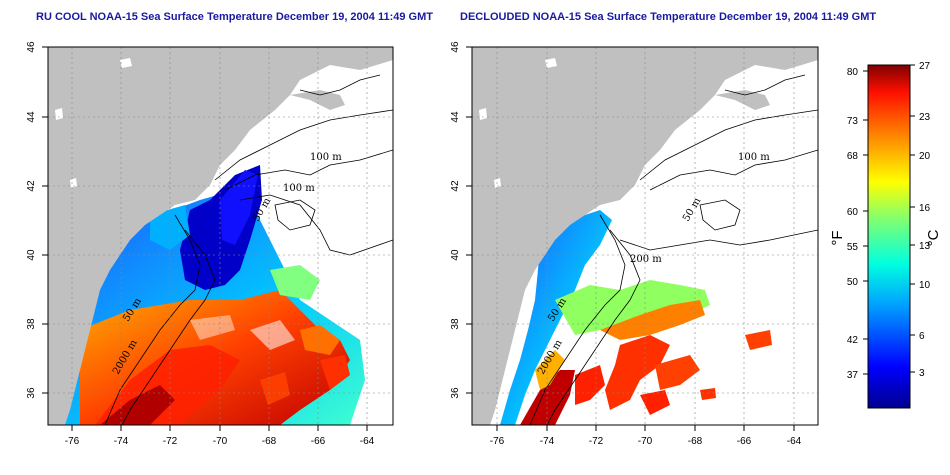 The width and height of the screenshot is (950, 475). I want to click on fahrenheit-tick-label: 42, so click(853, 340).